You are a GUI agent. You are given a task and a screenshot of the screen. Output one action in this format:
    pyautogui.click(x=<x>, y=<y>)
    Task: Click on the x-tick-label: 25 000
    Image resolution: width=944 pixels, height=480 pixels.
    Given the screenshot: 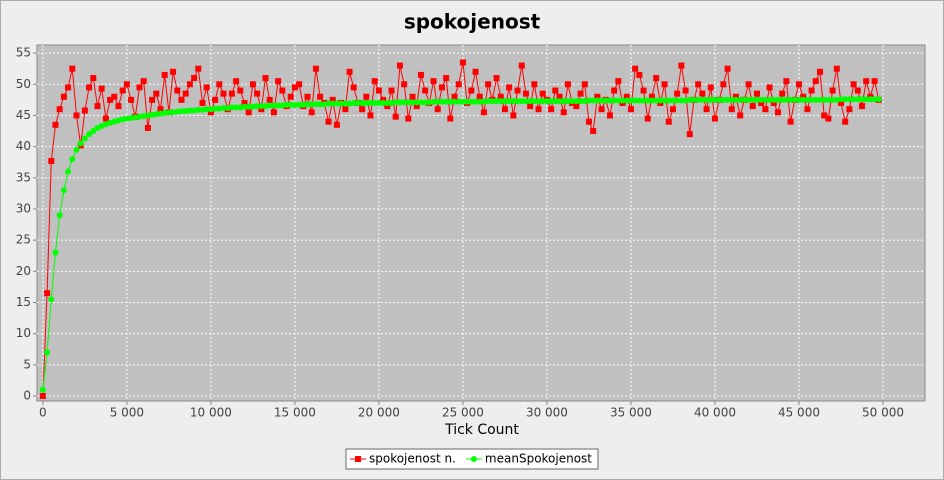 What is the action you would take?
    pyautogui.click(x=463, y=413)
    